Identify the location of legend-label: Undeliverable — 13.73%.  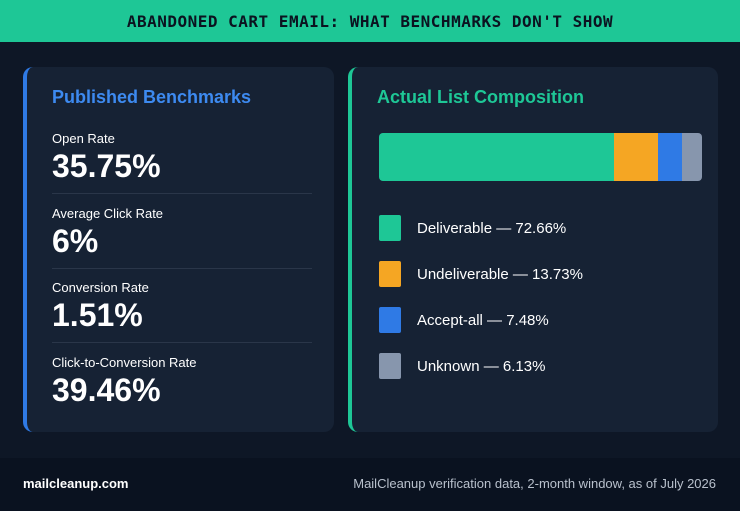
(500, 274).